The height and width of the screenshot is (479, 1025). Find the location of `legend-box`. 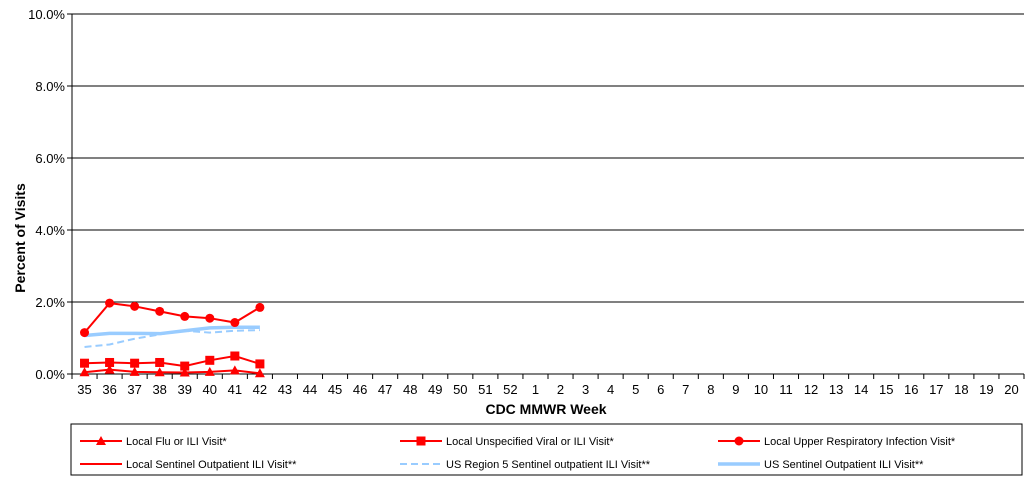

legend-box is located at coordinates (546, 449).